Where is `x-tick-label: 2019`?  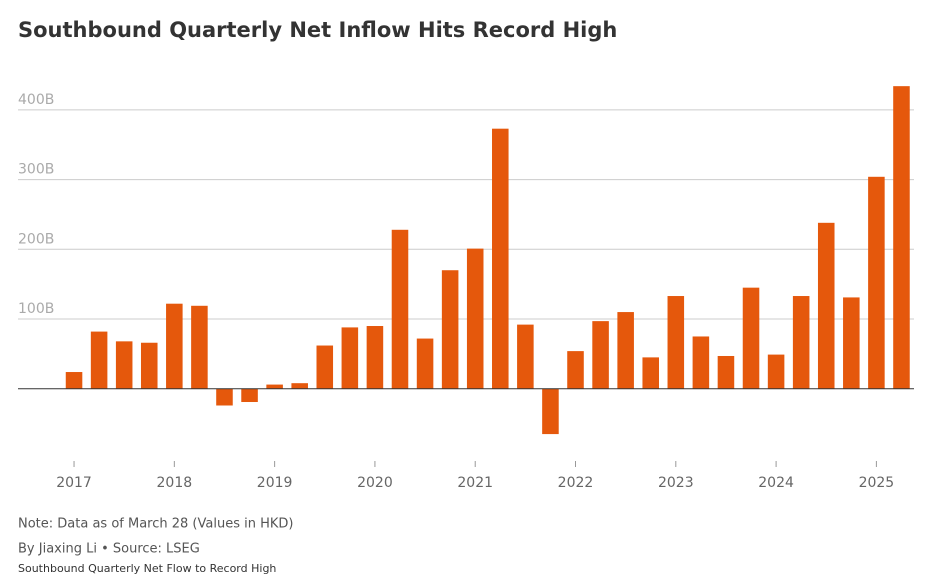
x-tick-label: 2019 is located at coordinates (275, 483).